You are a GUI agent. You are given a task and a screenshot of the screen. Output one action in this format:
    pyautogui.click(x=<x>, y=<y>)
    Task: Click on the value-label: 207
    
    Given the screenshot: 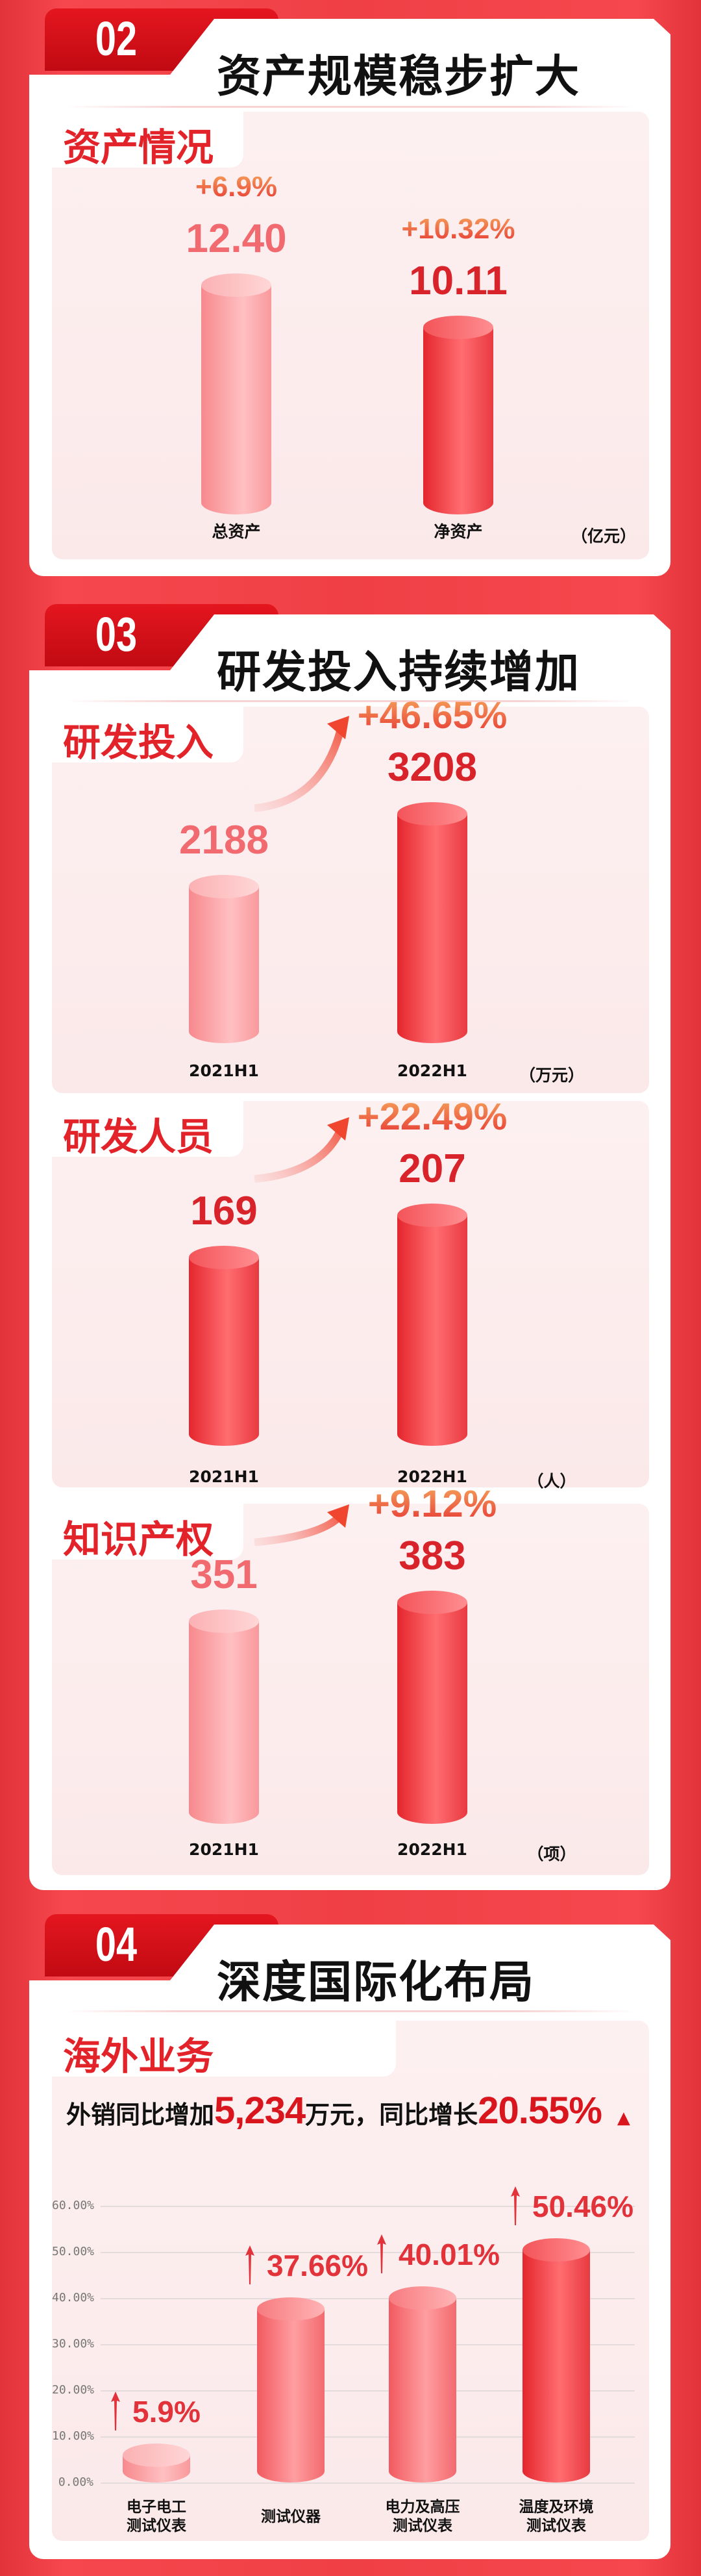 What is the action you would take?
    pyautogui.click(x=432, y=1169)
    